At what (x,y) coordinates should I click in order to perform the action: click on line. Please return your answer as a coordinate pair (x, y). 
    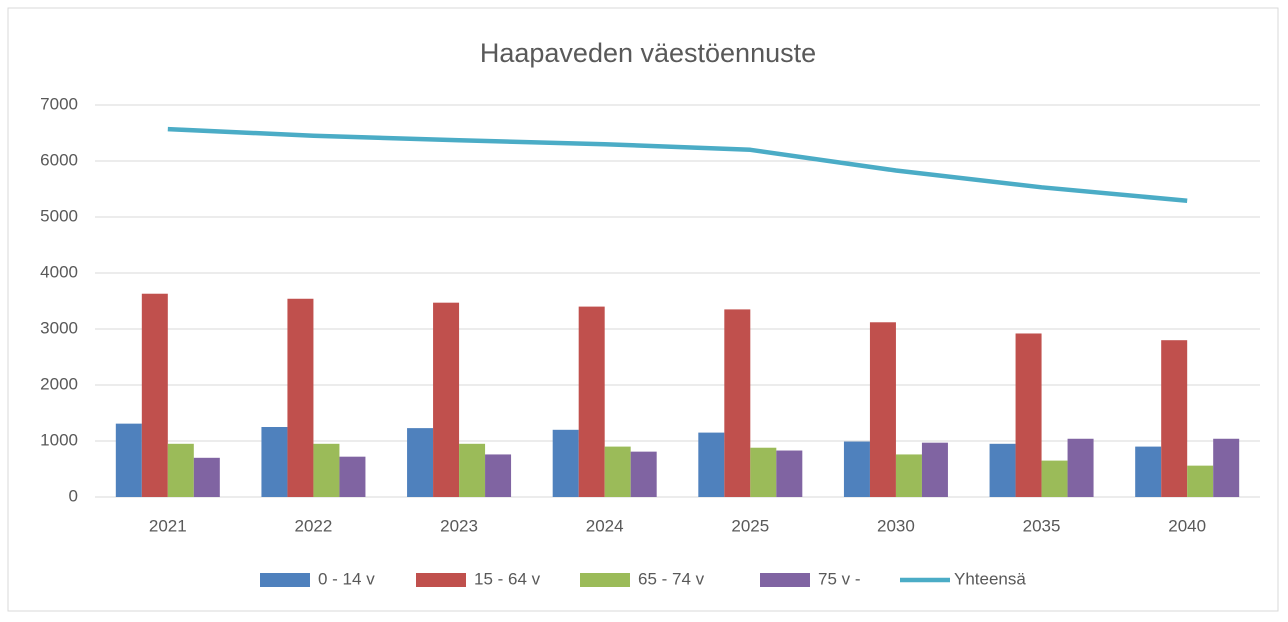
    Looking at the image, I should click on (677, 165).